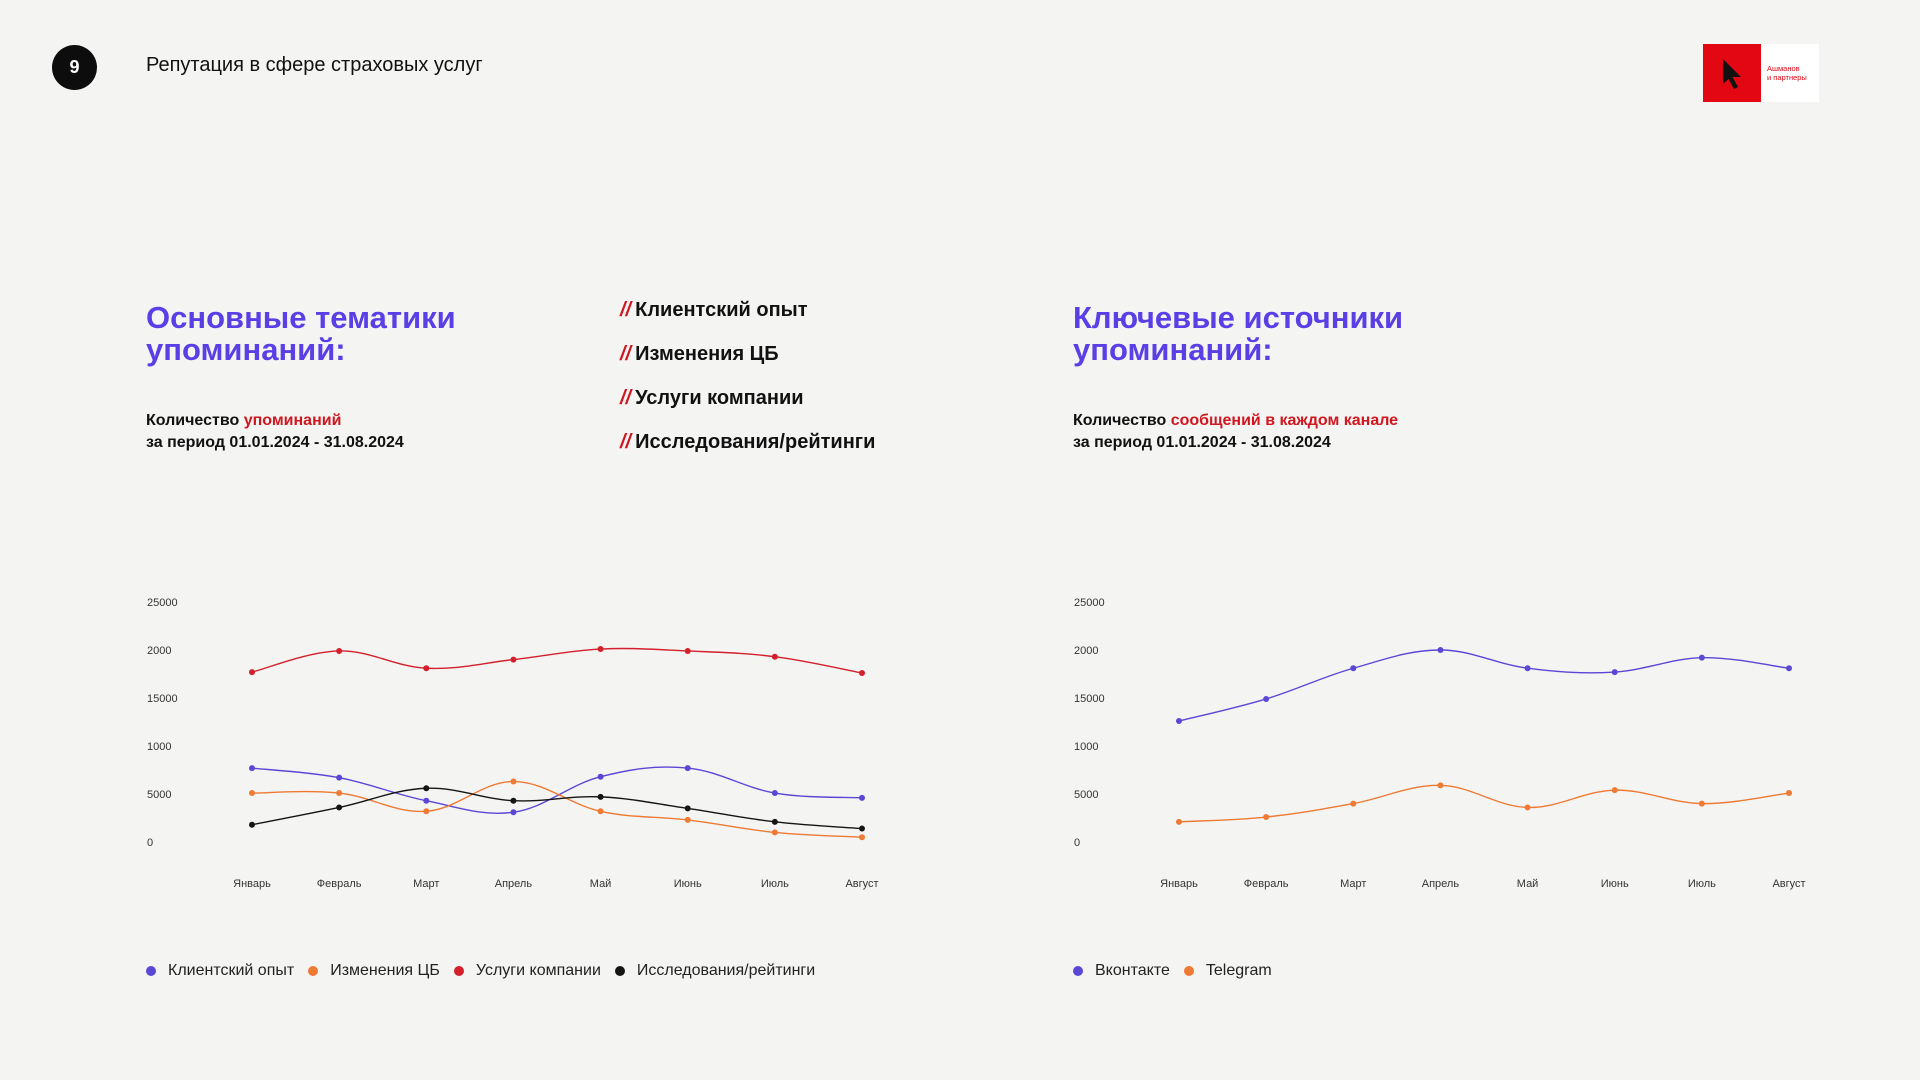  I want to click on slide-number: 9, so click(74, 67).